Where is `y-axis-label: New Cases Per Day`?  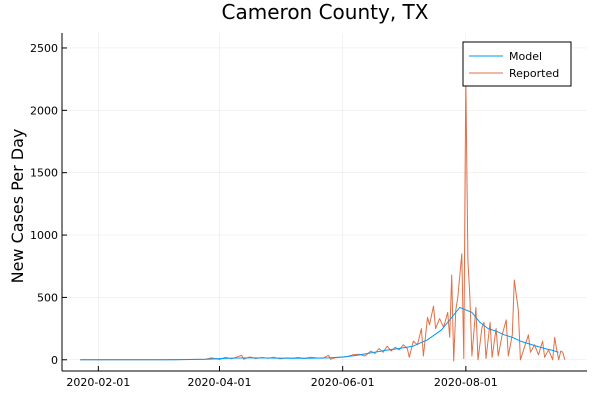 y-axis-label: New Cases Per Day is located at coordinates (17, 206).